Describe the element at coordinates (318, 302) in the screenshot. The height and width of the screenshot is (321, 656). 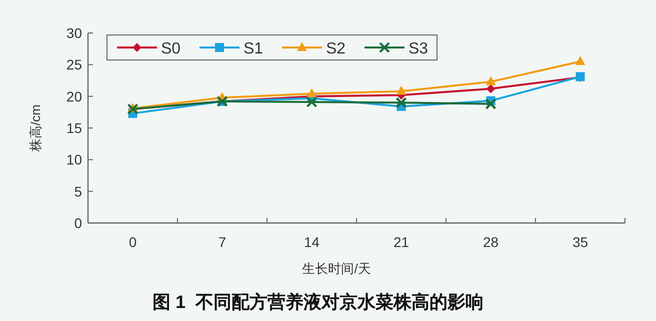
I see `text: 图 1 不同配方营养液对京水菜株高的影响` at that location.